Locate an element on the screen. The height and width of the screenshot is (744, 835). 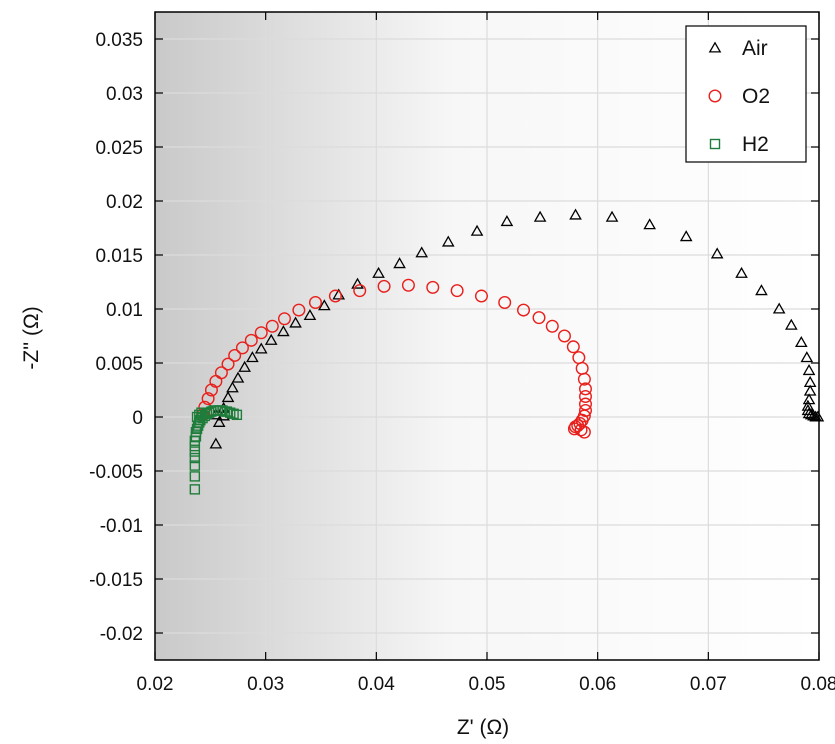
legend-label-o2: O2 is located at coordinates (756, 96).